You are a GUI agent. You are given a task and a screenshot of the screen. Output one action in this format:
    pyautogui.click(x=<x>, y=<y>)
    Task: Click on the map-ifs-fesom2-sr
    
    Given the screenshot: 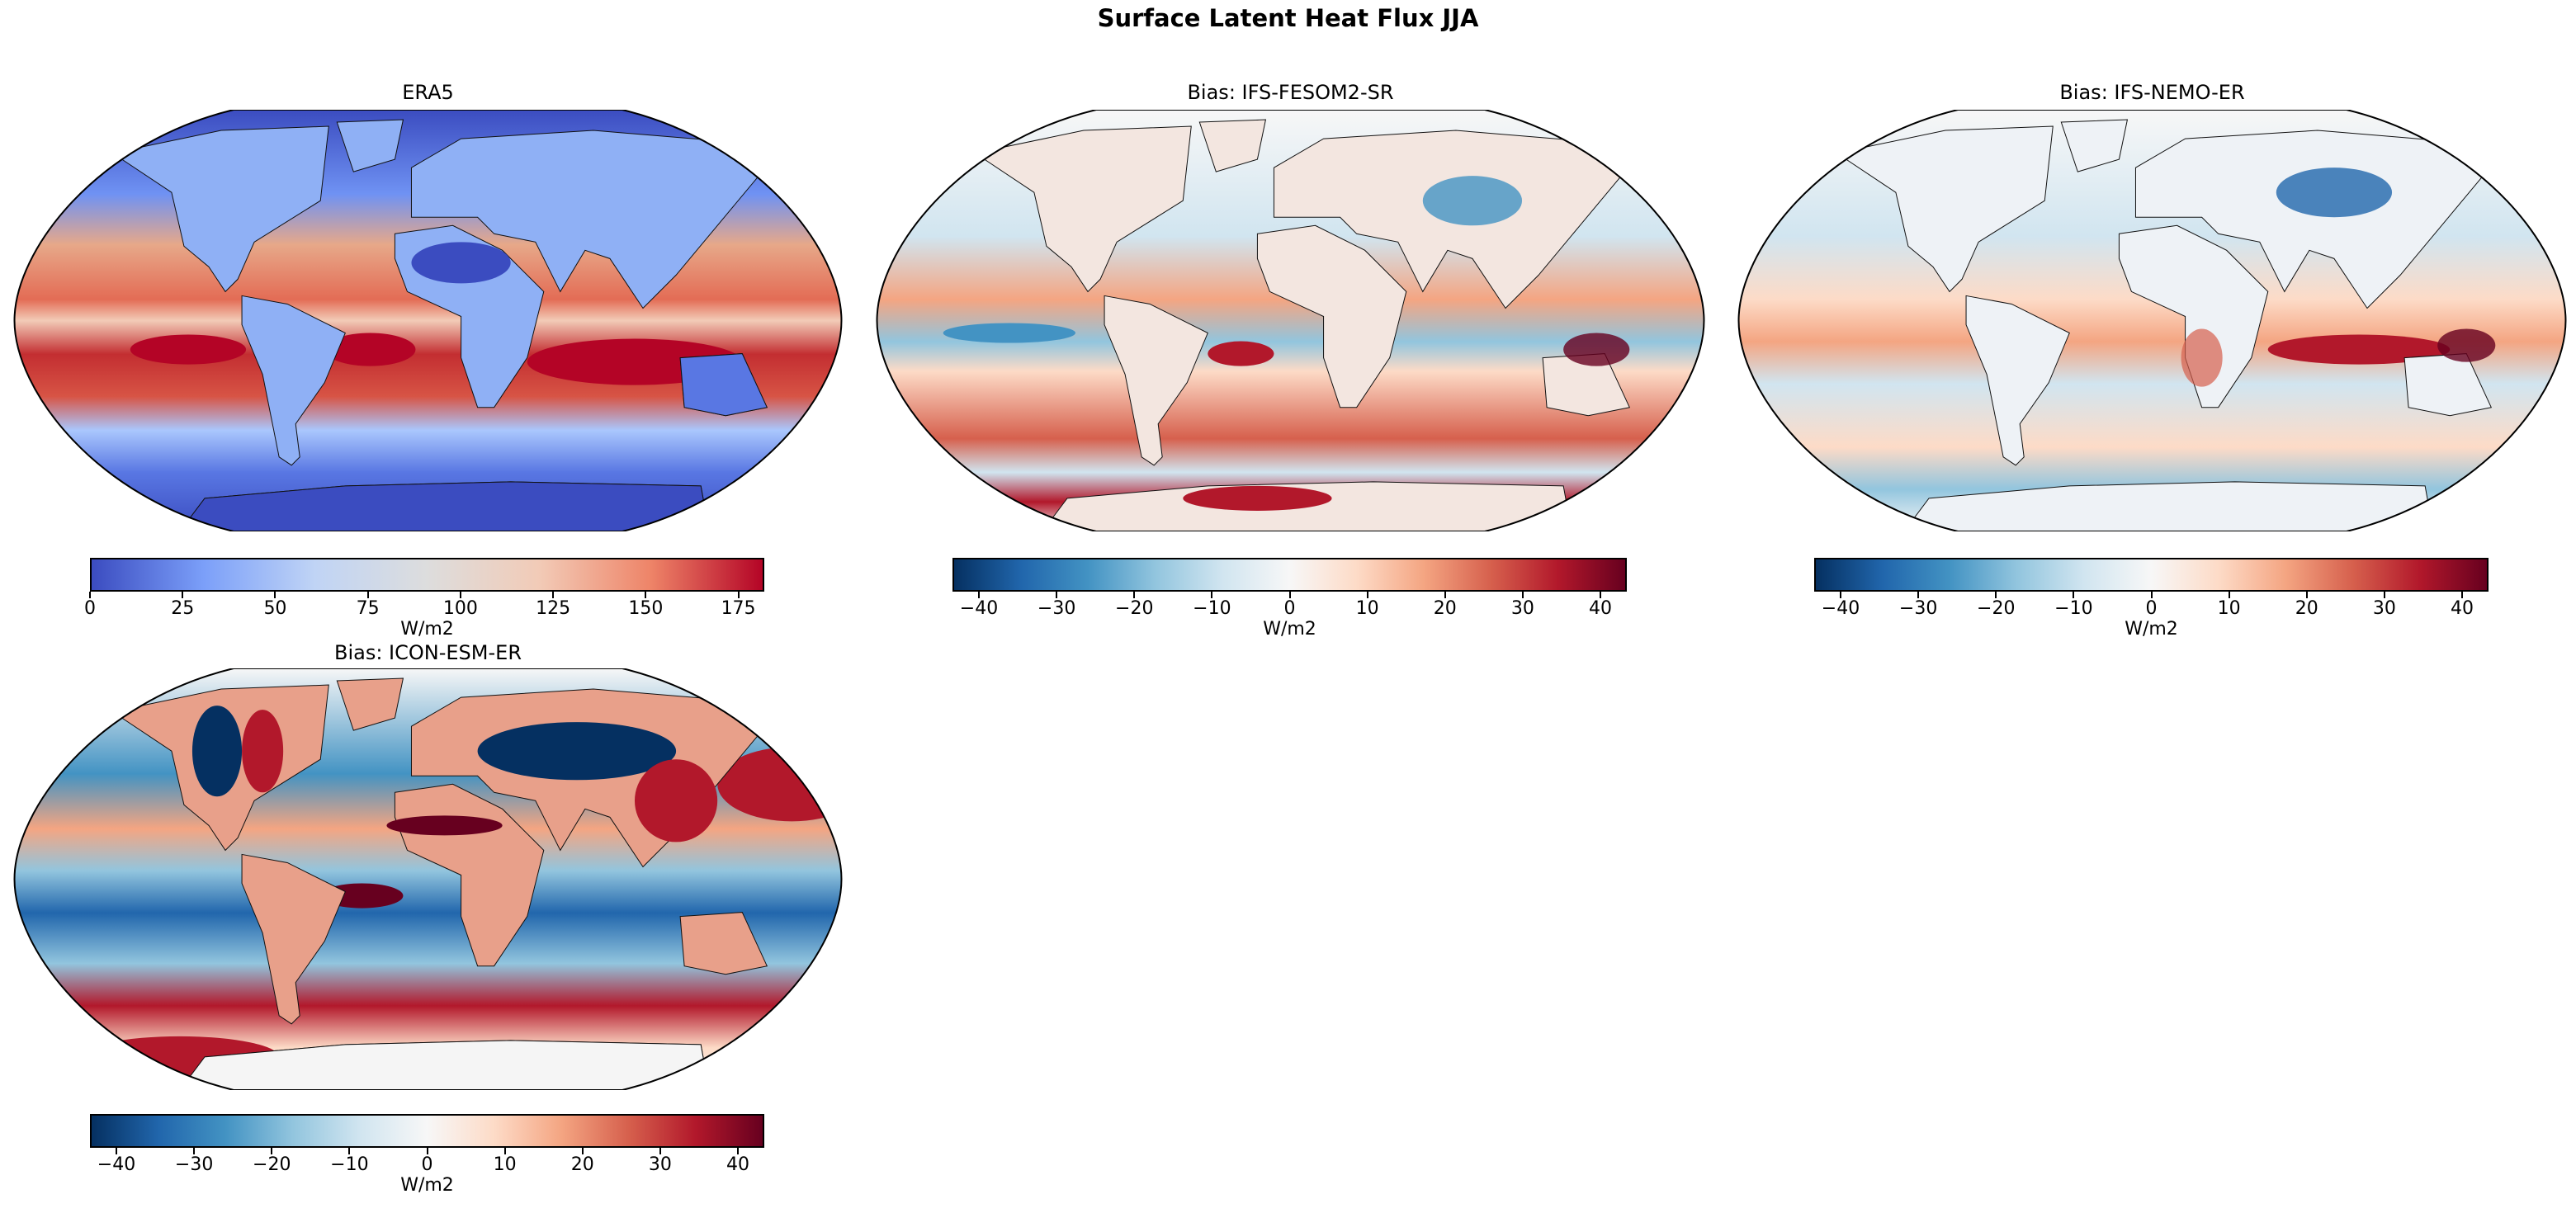 What is the action you would take?
    pyautogui.click(x=1290, y=320)
    